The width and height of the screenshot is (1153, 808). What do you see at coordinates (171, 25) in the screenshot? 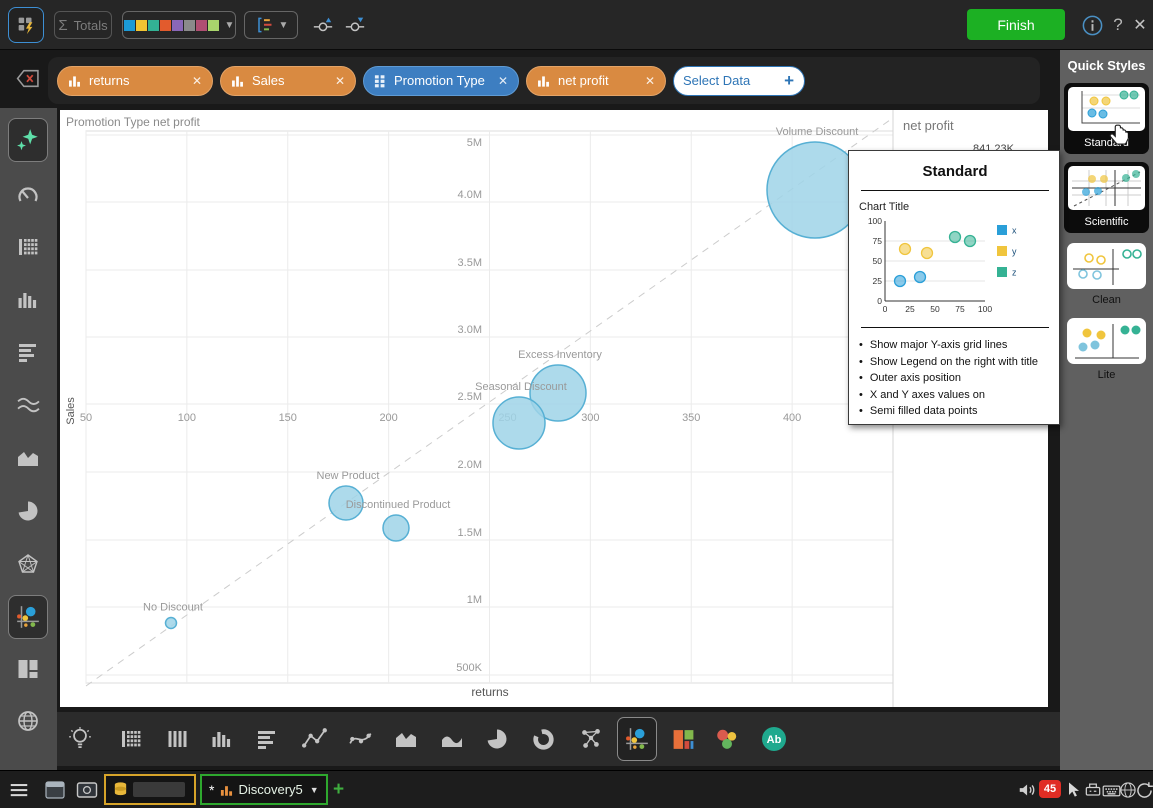
I see `palette-swatches` at bounding box center [171, 25].